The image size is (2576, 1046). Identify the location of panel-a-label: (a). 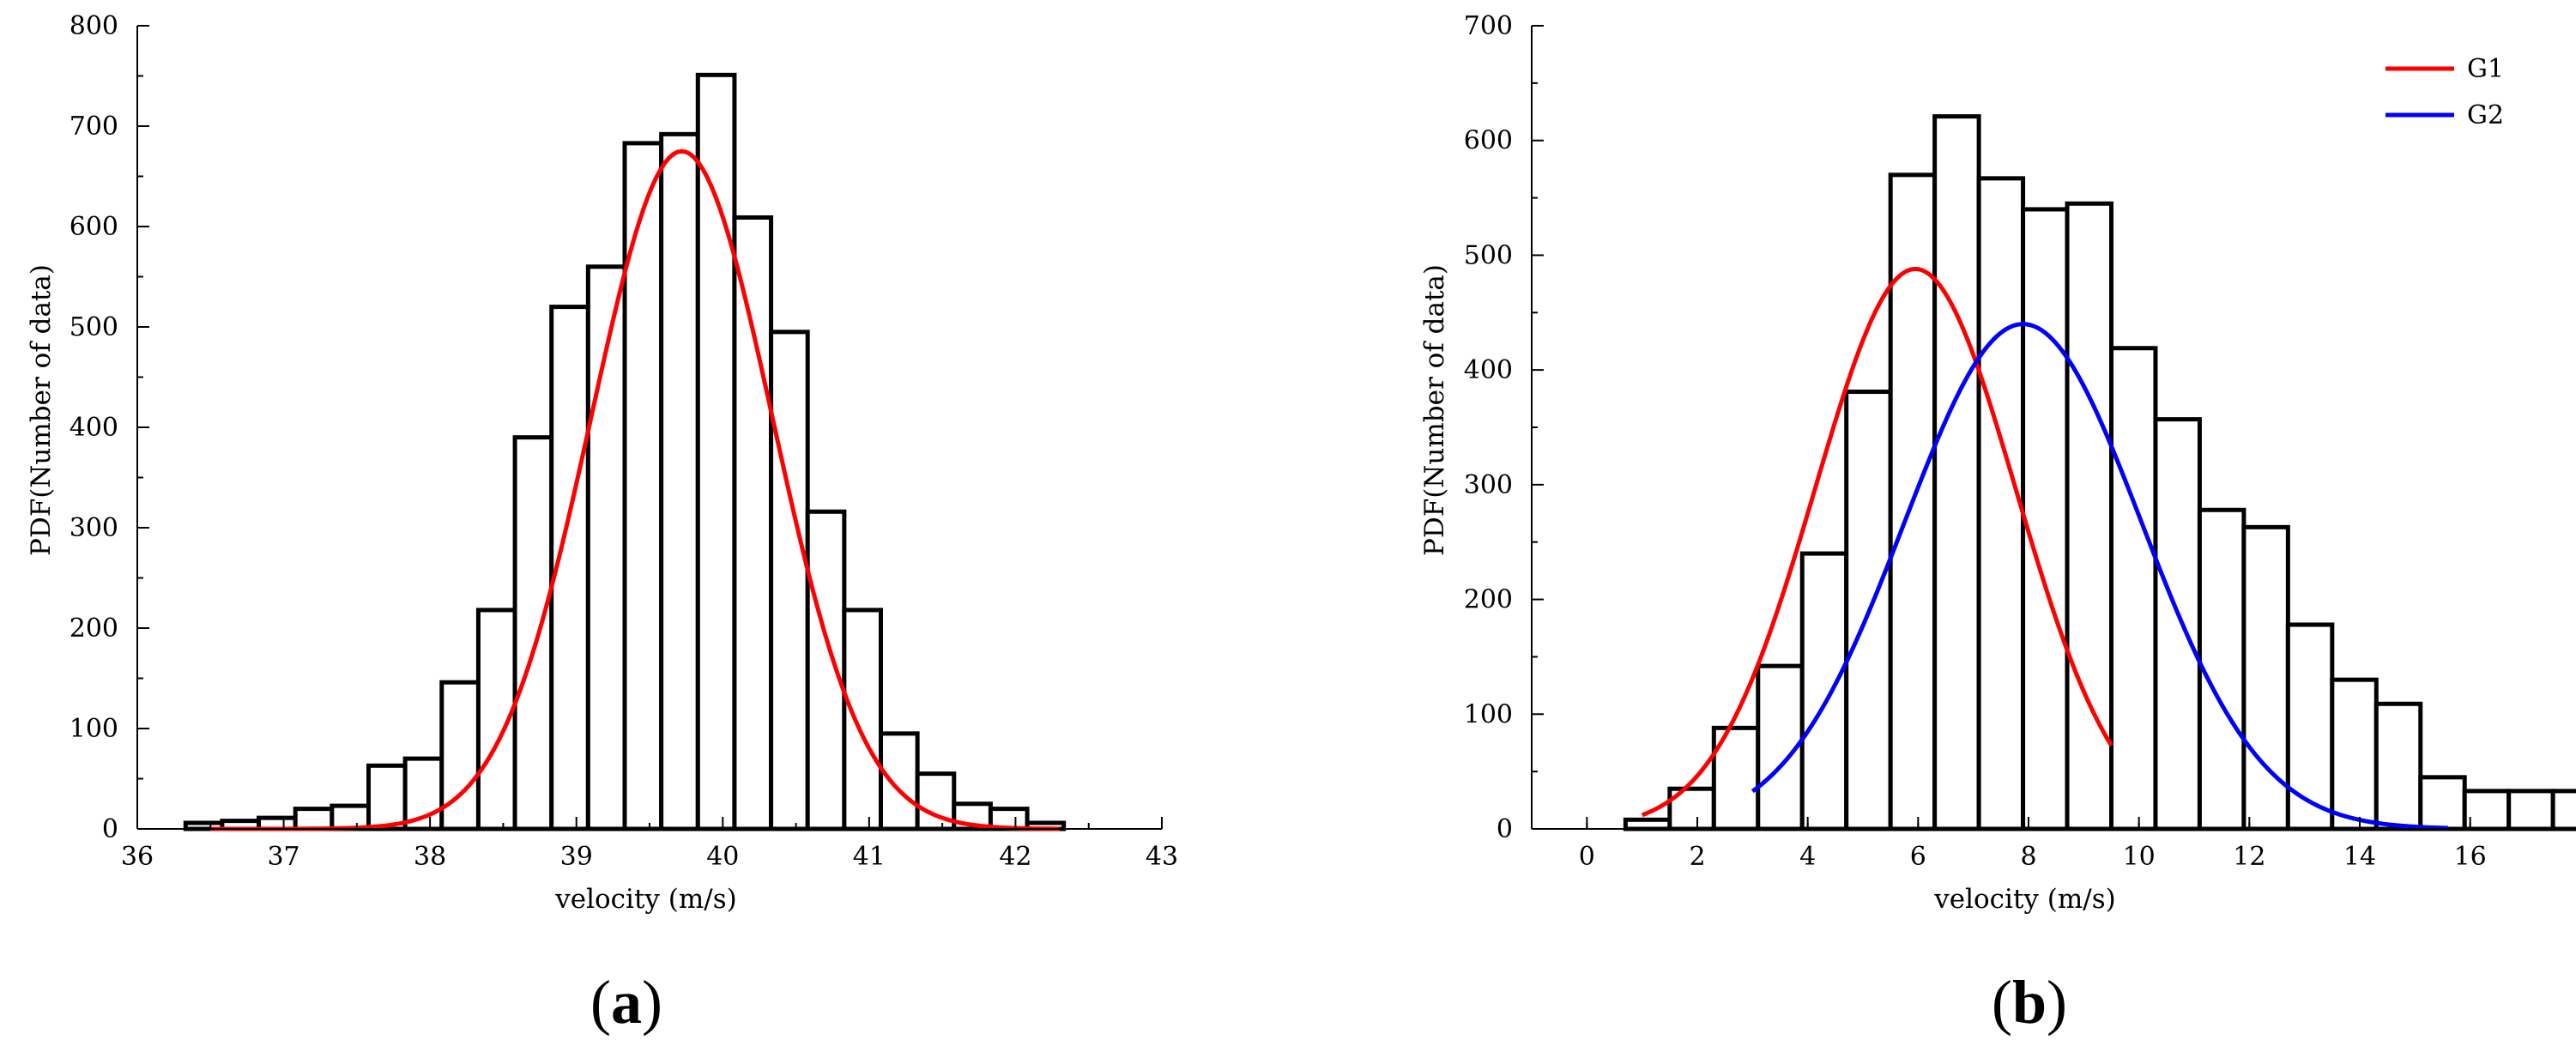
(626, 1003).